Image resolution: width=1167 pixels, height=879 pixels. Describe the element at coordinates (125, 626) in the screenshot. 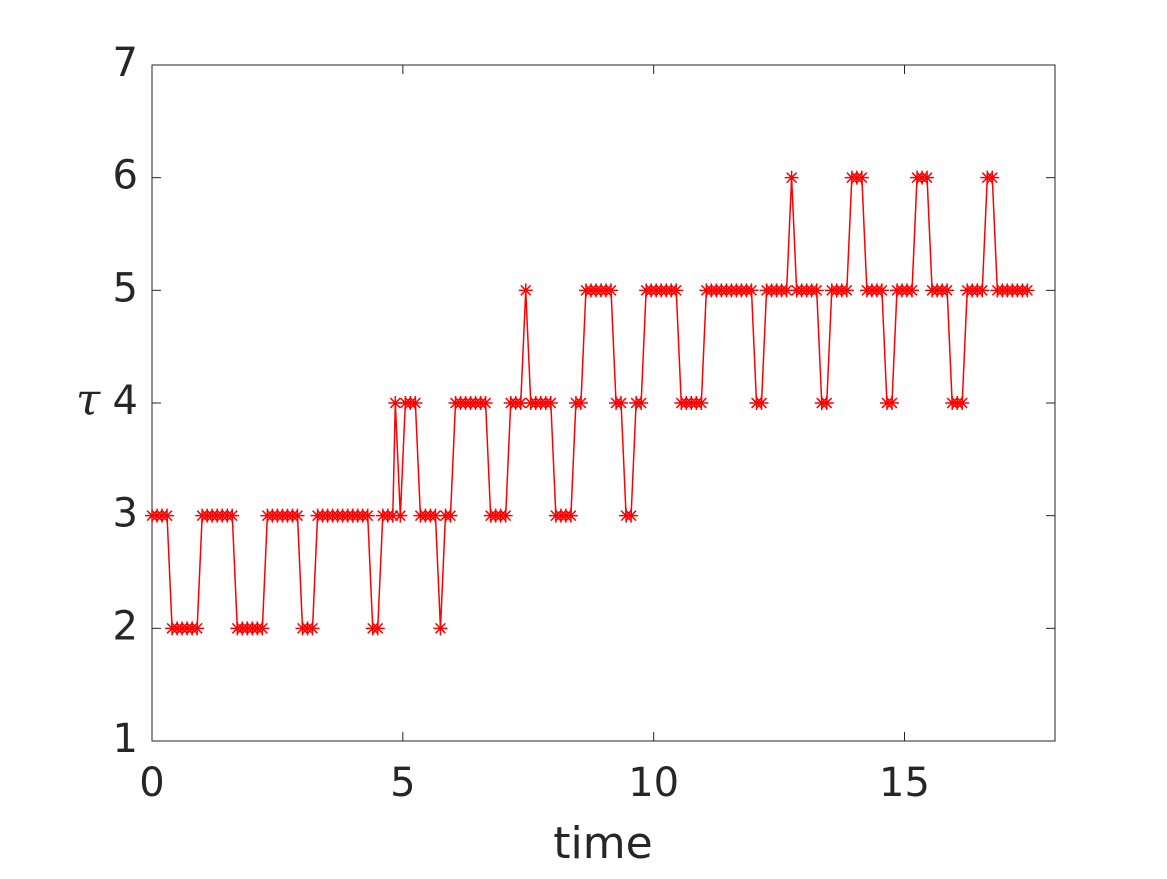

I see `y-tick-label: 2` at that location.